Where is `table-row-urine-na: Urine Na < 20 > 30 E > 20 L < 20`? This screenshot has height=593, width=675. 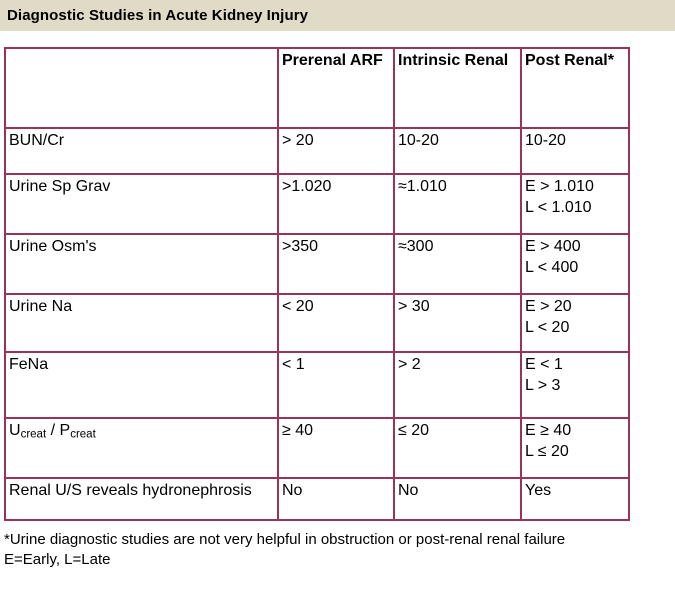 table-row-urine-na: Urine Na < 20 > 30 E > 20 L < 20 is located at coordinates (317, 323).